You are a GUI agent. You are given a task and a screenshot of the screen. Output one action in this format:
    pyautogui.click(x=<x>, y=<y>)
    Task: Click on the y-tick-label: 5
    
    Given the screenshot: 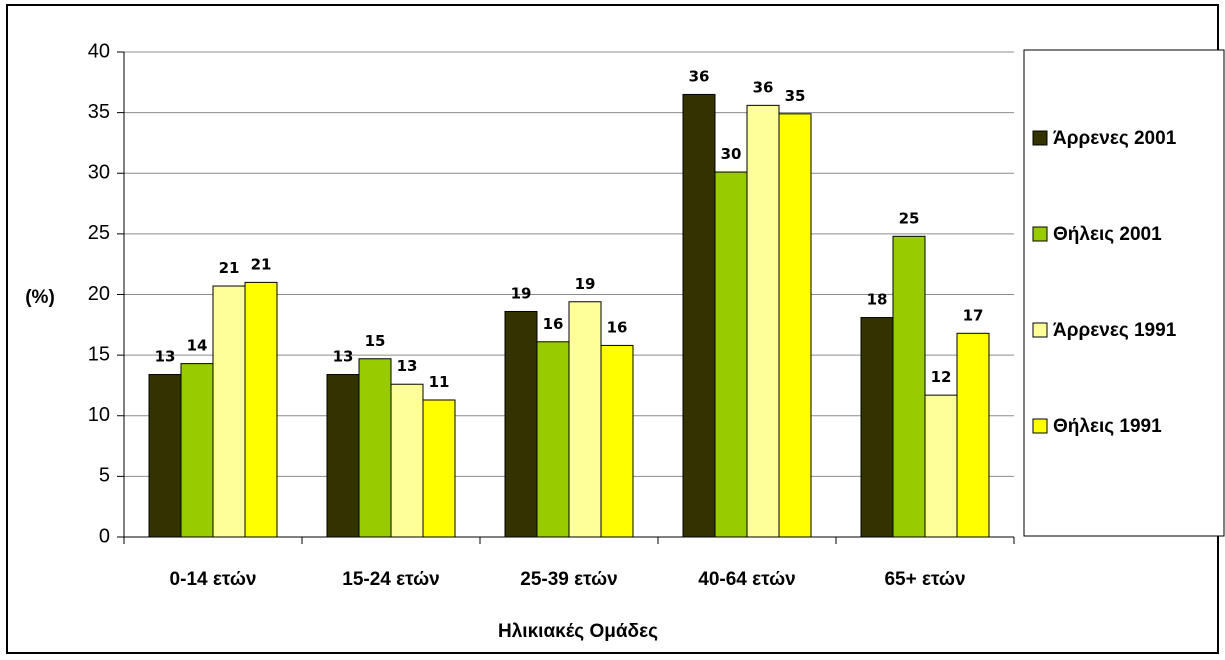 What is the action you would take?
    pyautogui.click(x=104, y=476)
    